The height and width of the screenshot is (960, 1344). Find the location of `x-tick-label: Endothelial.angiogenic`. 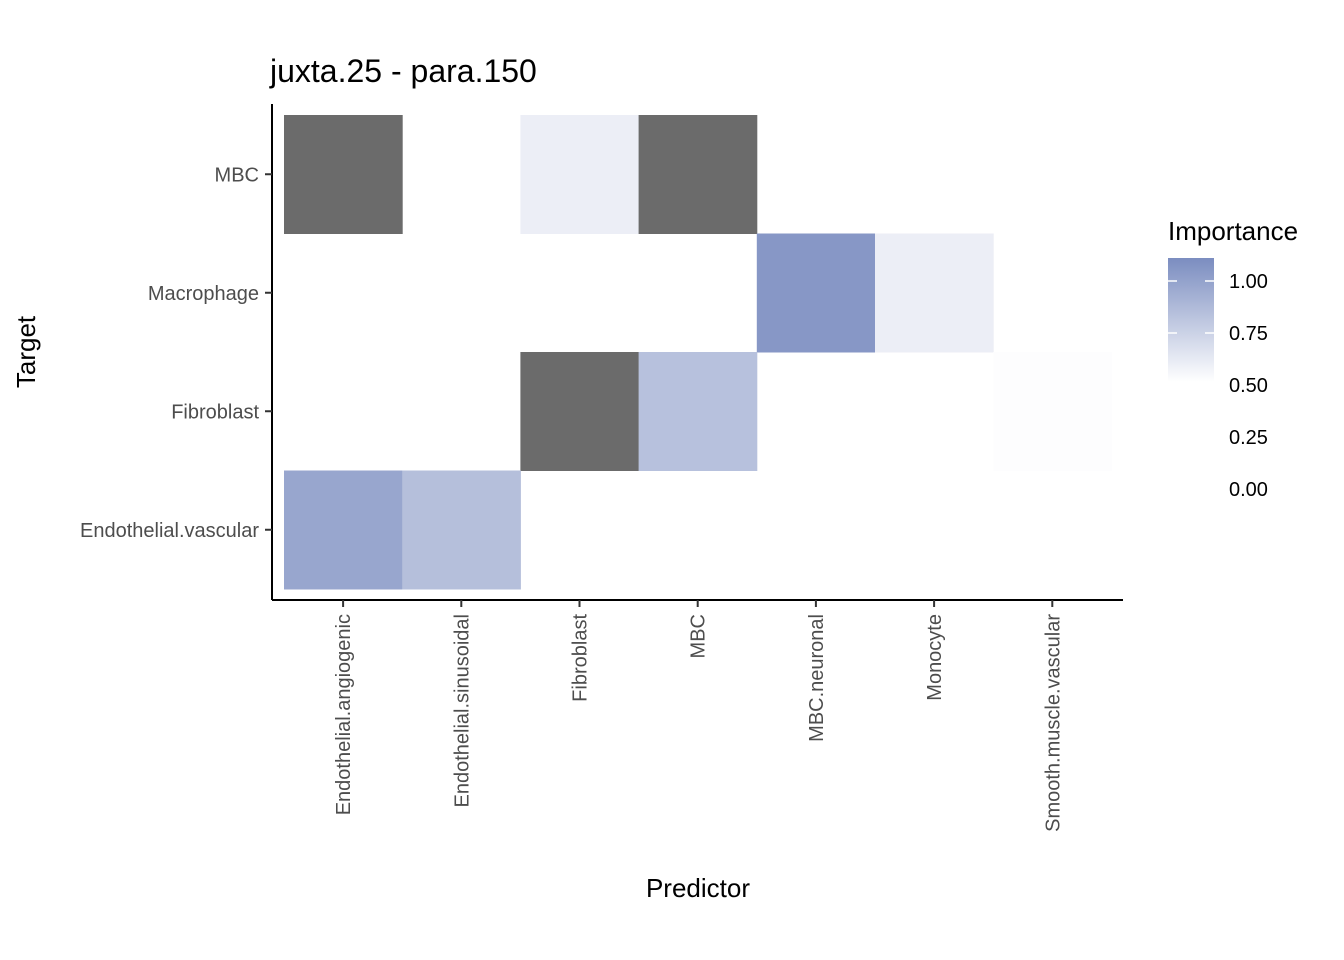

x-tick-label: Endothelial.angiogenic is located at coordinates (344, 714).